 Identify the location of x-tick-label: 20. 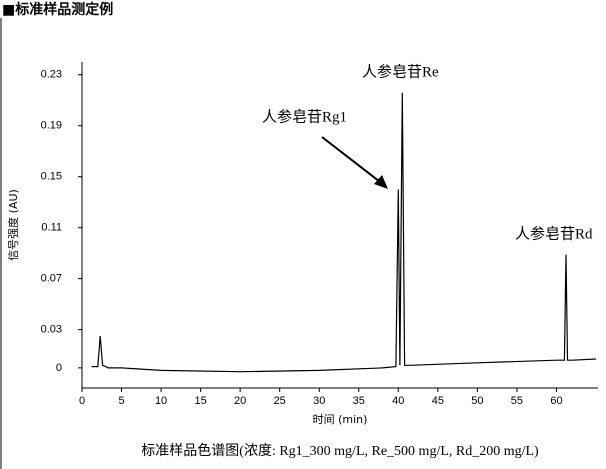
(240, 401).